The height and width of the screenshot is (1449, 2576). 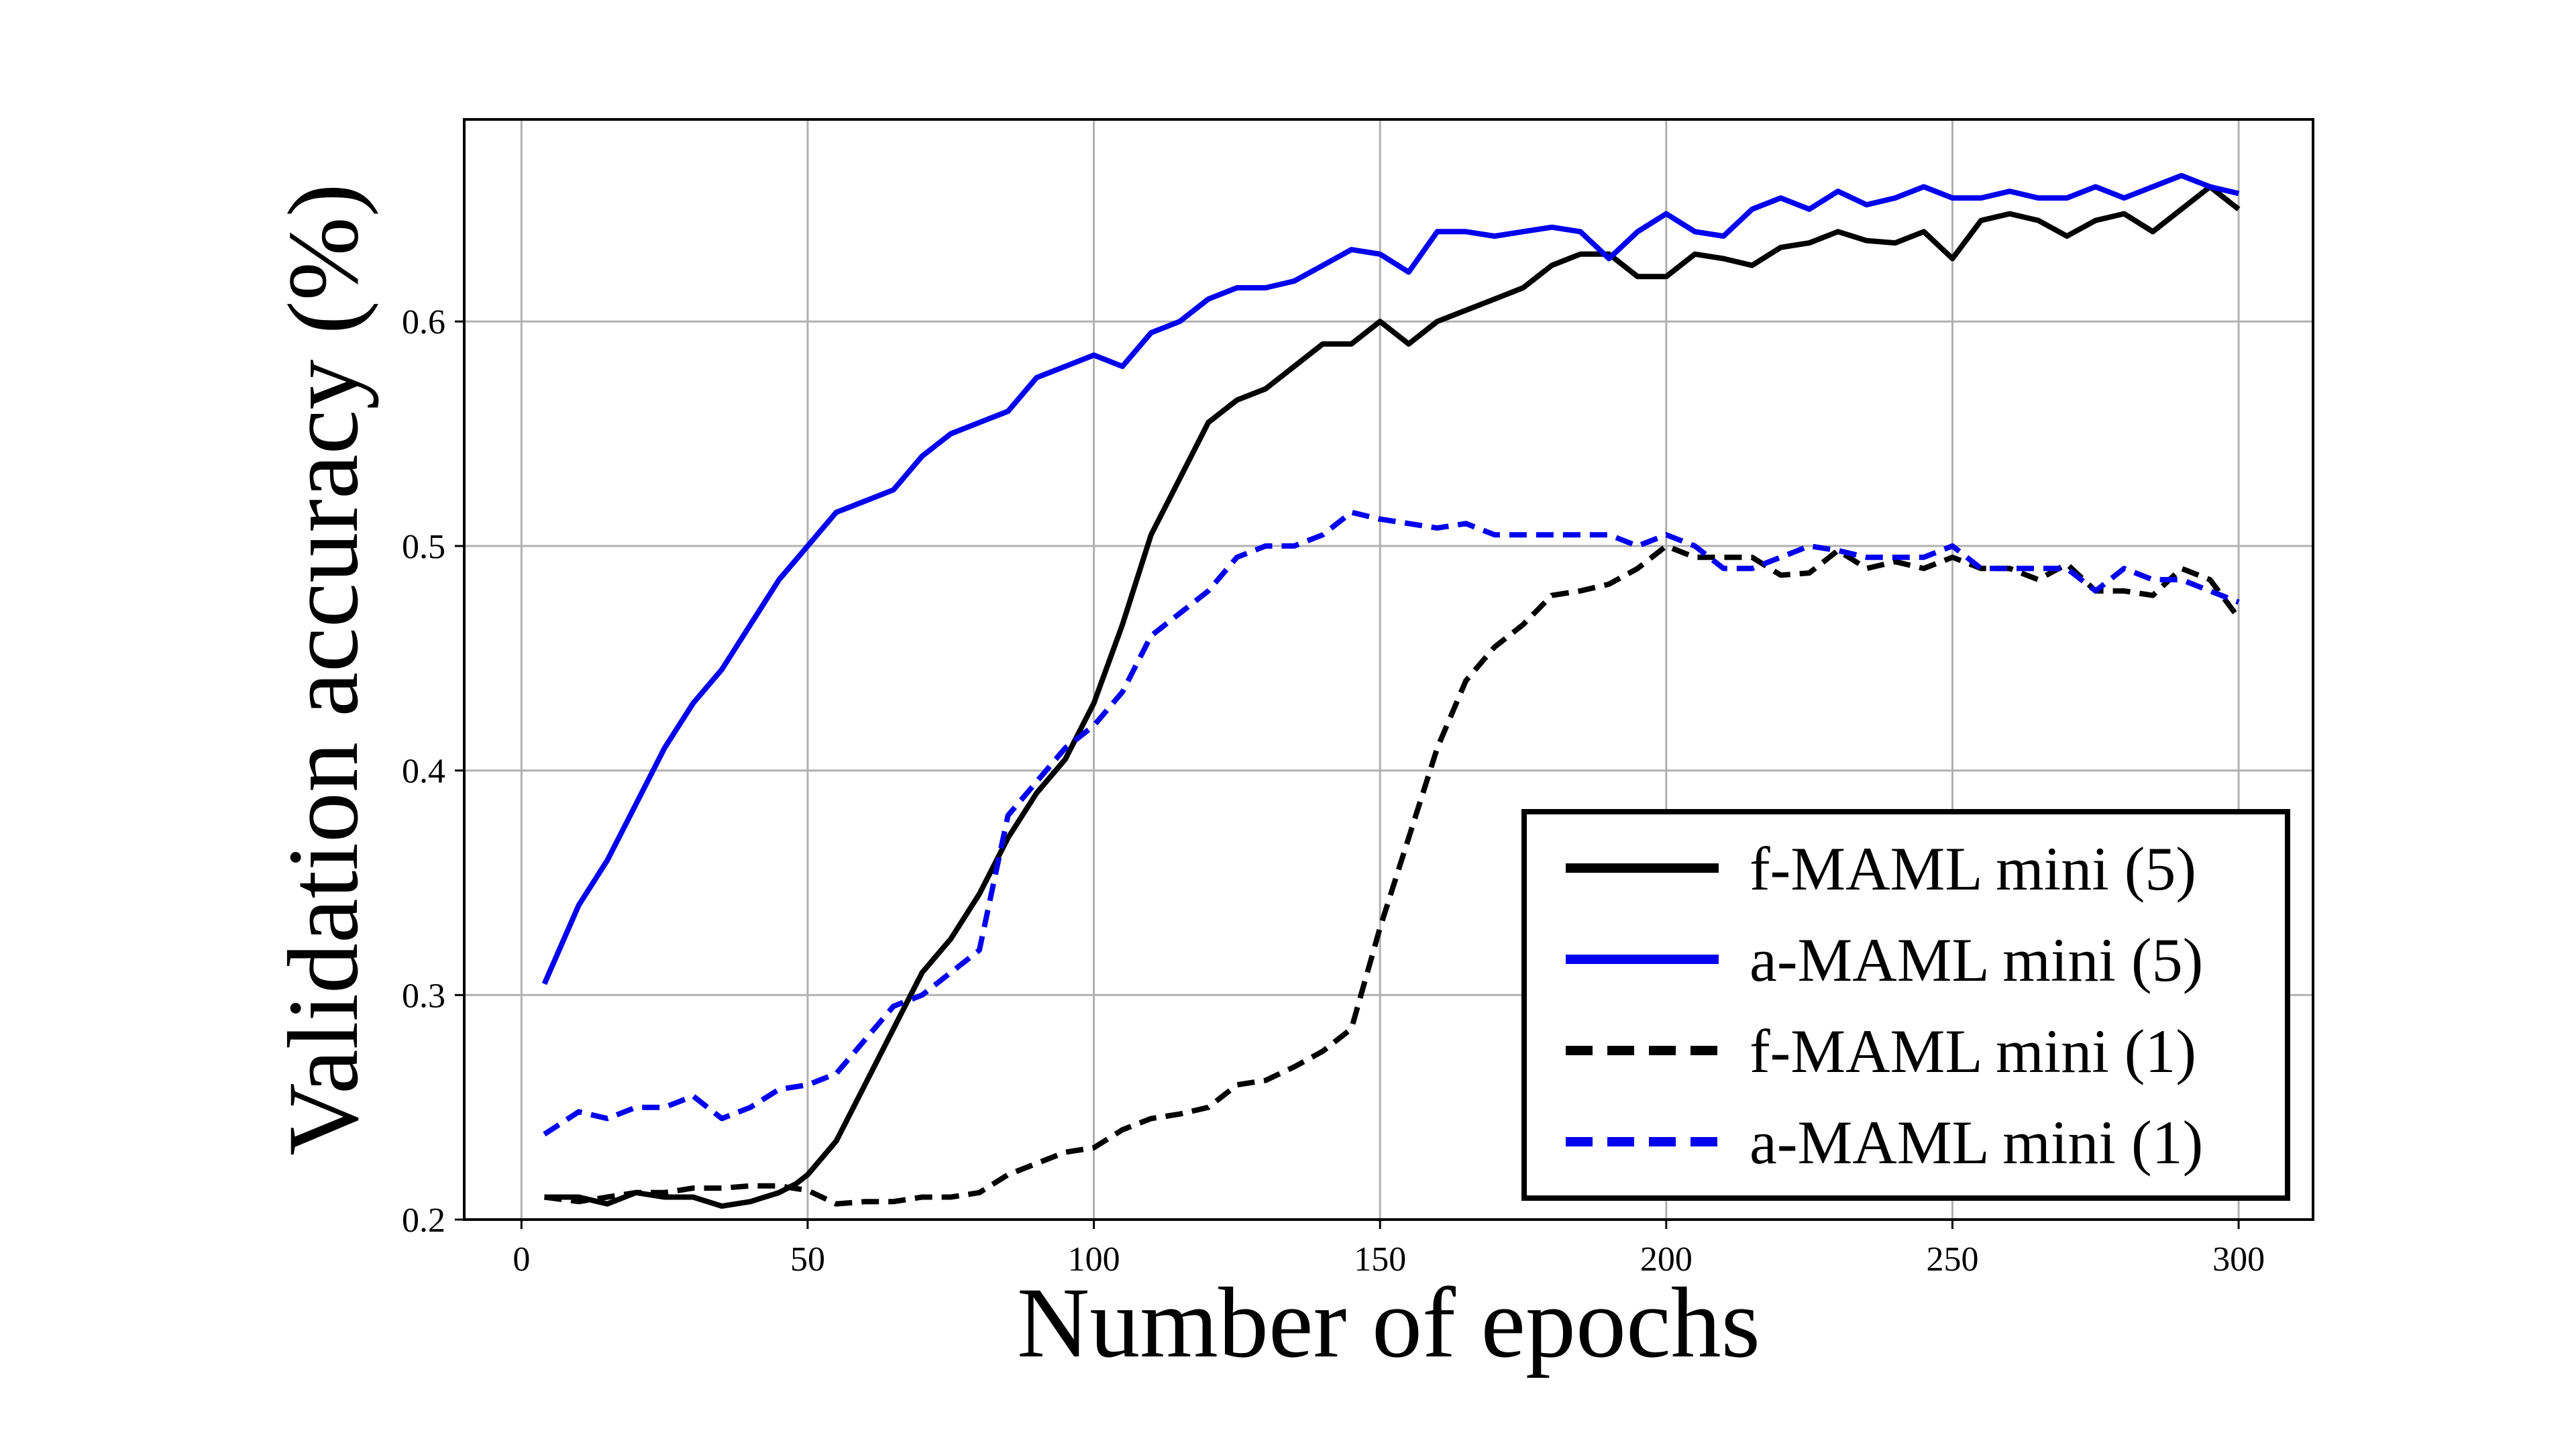 I want to click on x-tick-label: 150, so click(x=1380, y=1259).